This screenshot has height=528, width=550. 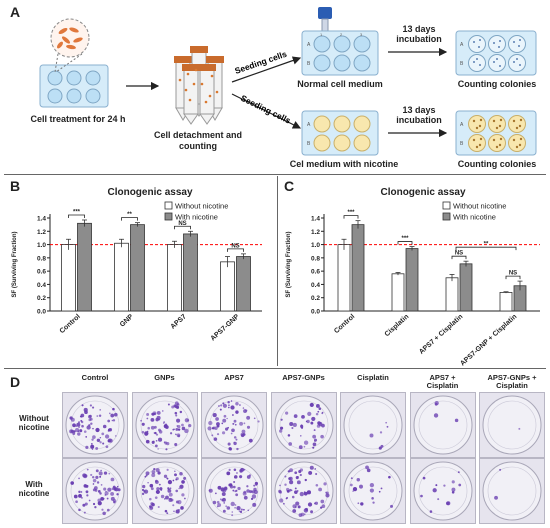 I want to click on significance-bracket-between, so click(x=486, y=248).